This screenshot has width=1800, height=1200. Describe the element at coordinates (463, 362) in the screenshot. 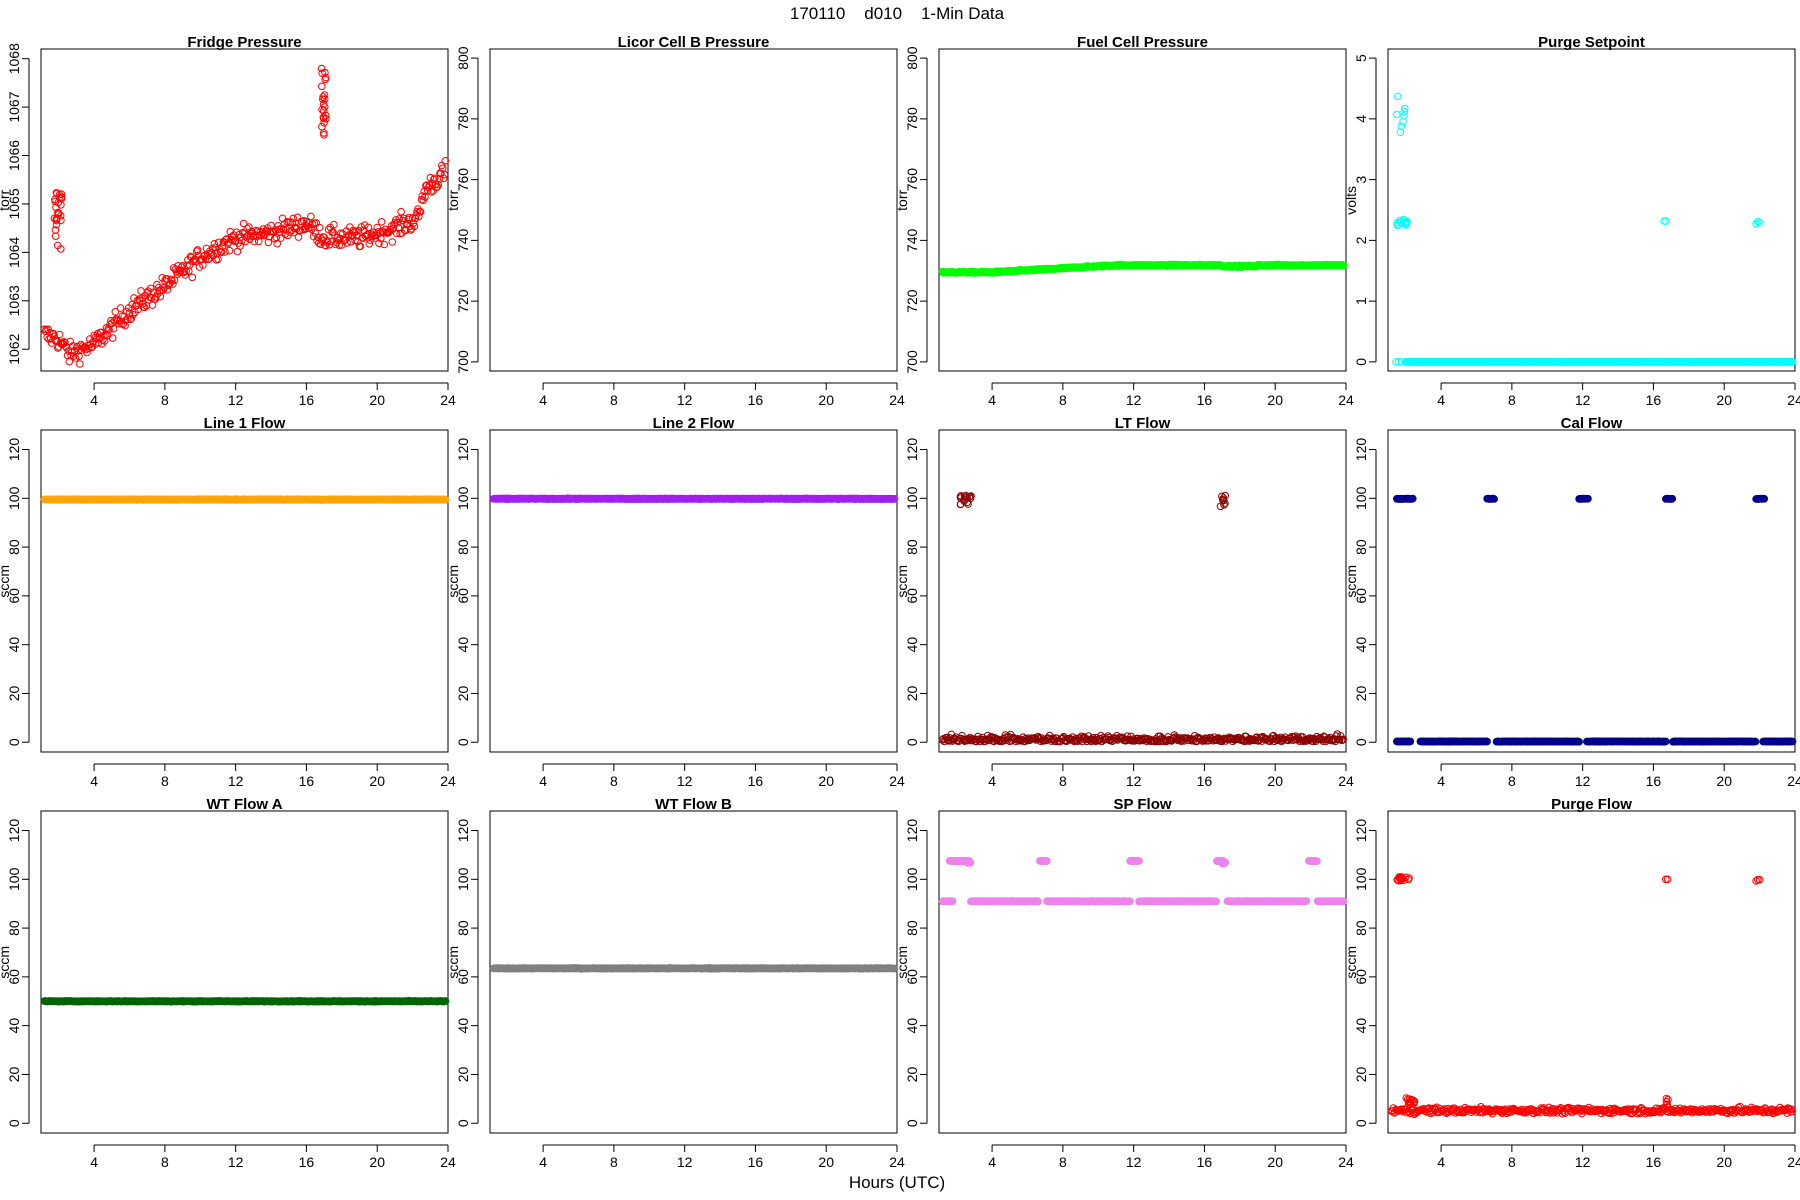

I see `y-tick-label: 700` at that location.